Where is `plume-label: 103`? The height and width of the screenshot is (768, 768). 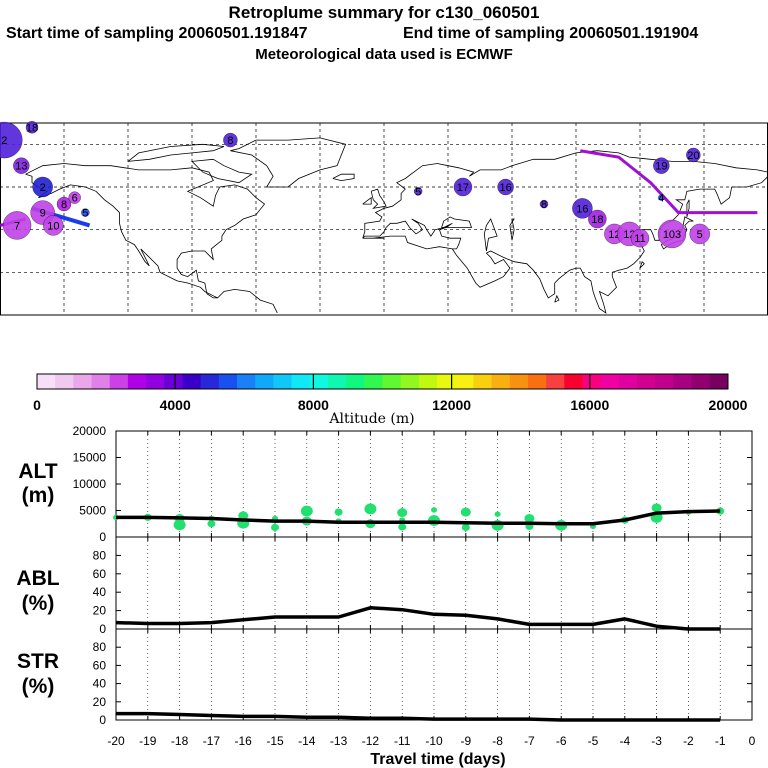 plume-label: 103 is located at coordinates (672, 235).